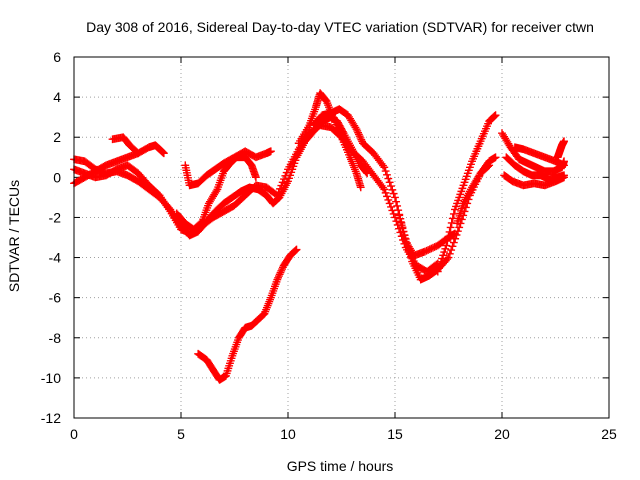 Image resolution: width=640 pixels, height=480 pixels. What do you see at coordinates (55, 258) in the screenshot?
I see `y-tick-label: -4` at bounding box center [55, 258].